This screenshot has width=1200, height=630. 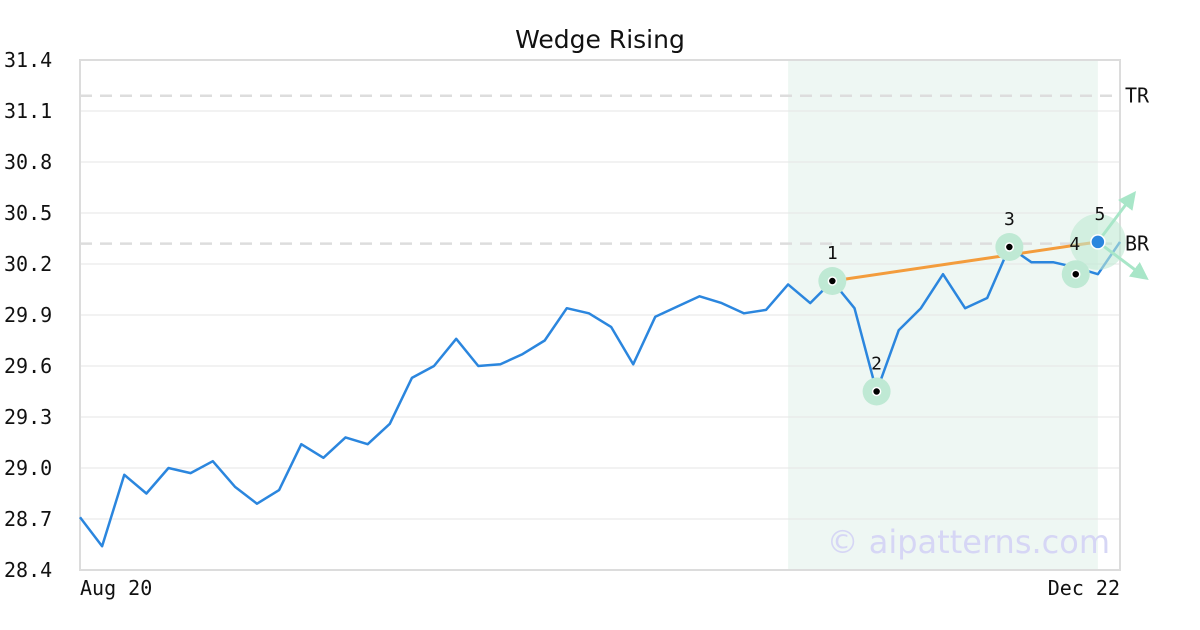 I want to click on y-tick-label: 31.1, so click(x=28, y=111).